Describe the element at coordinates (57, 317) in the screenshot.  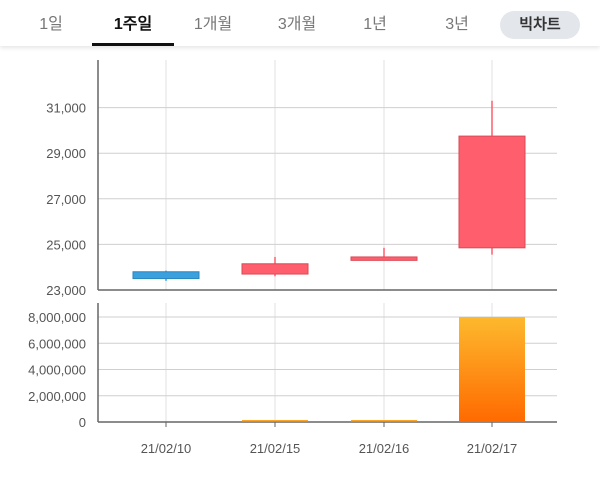
I see `volume-y-tick-label: 8,000,000` at that location.